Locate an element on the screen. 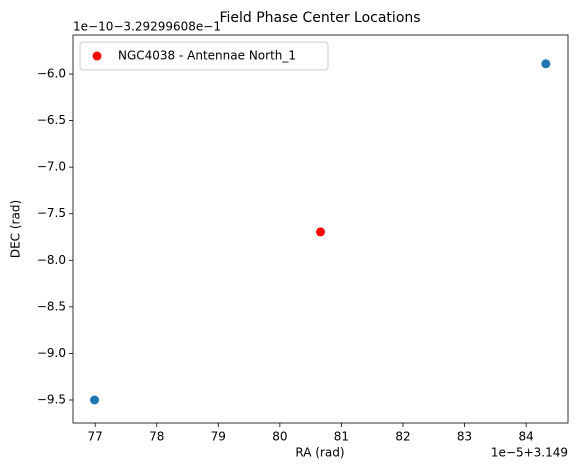 The image size is (578, 470). y-tick-label: −8.5 is located at coordinates (51, 306).